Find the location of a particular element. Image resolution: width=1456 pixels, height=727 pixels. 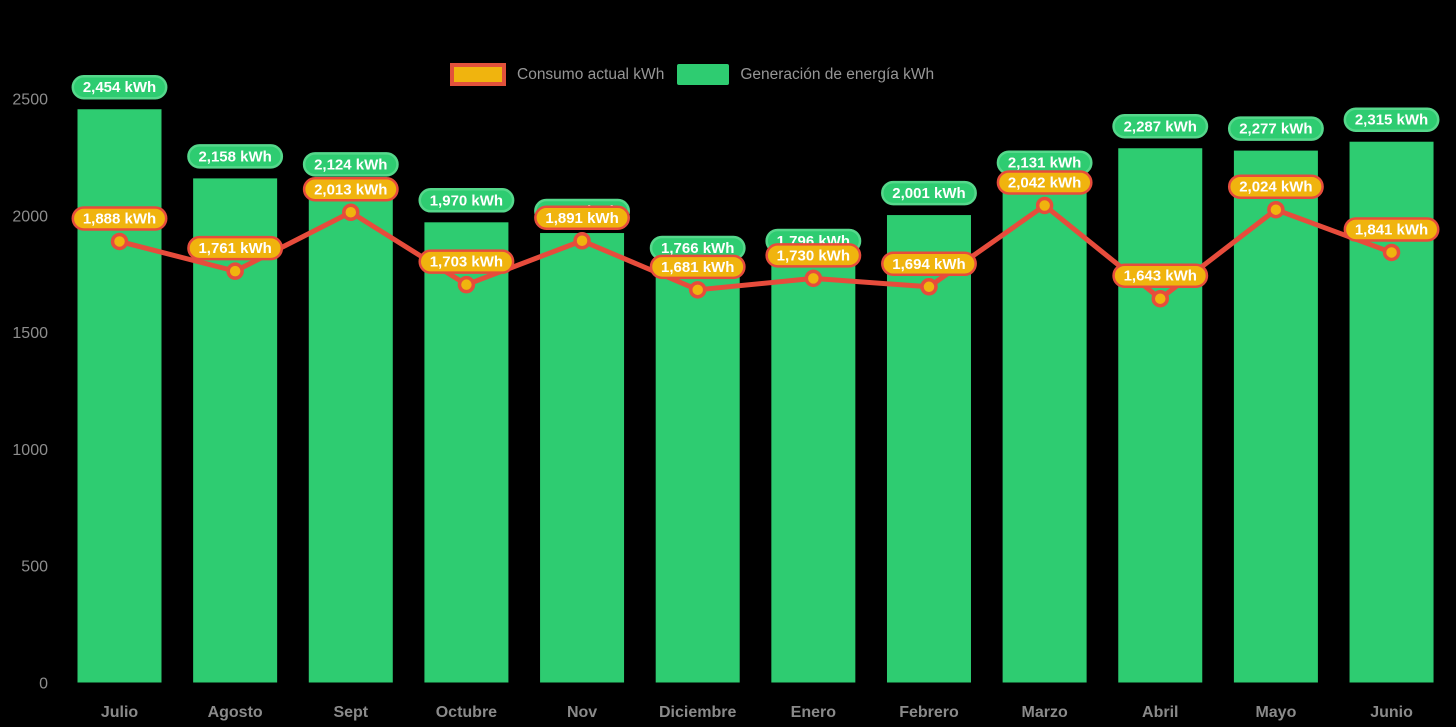

consumption-label-marzo: 2,042 kWh is located at coordinates (1044, 182).